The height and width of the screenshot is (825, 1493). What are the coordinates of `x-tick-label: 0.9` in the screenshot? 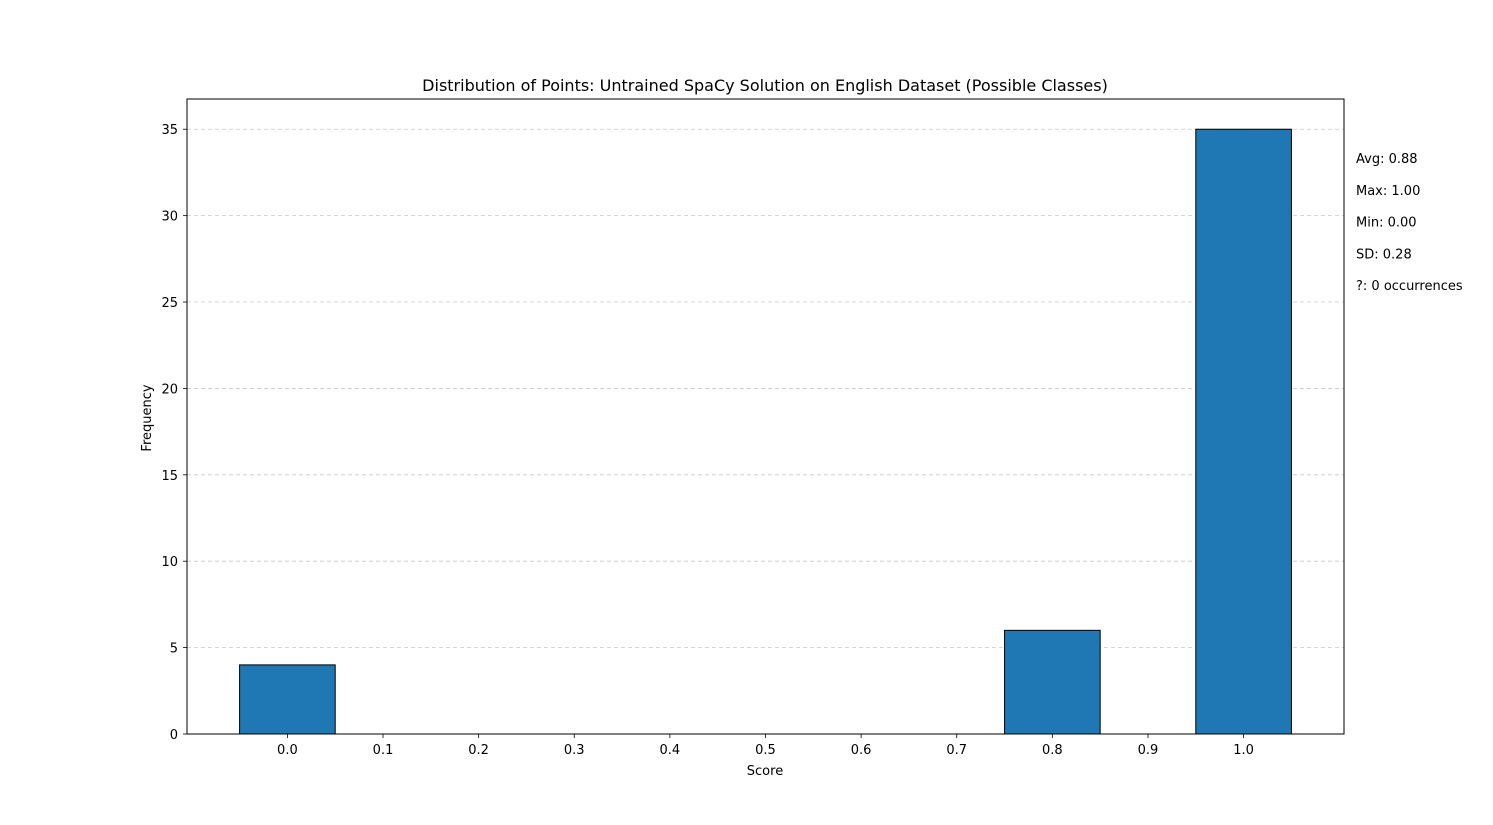 It's located at (1148, 750).